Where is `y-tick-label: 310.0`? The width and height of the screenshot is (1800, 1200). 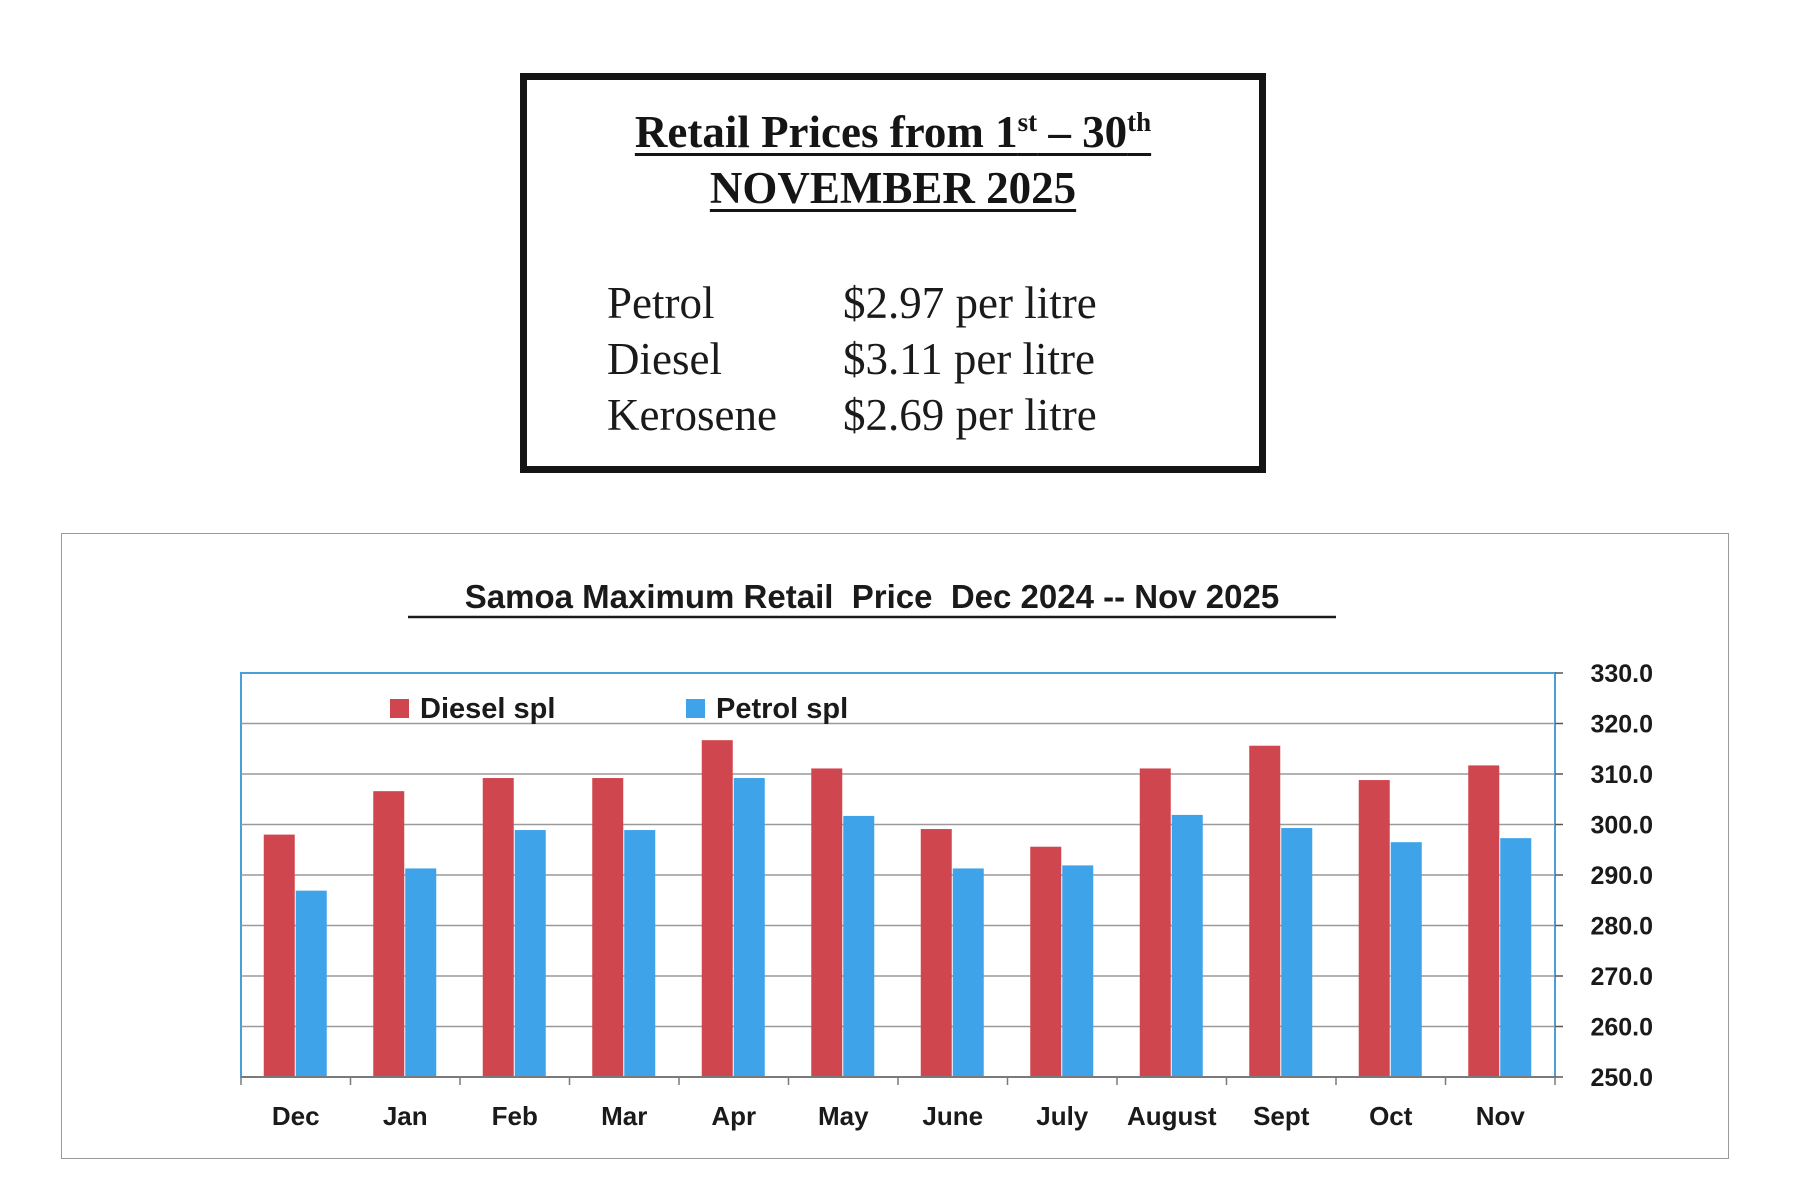
y-tick-label: 310.0 is located at coordinates (1621, 775).